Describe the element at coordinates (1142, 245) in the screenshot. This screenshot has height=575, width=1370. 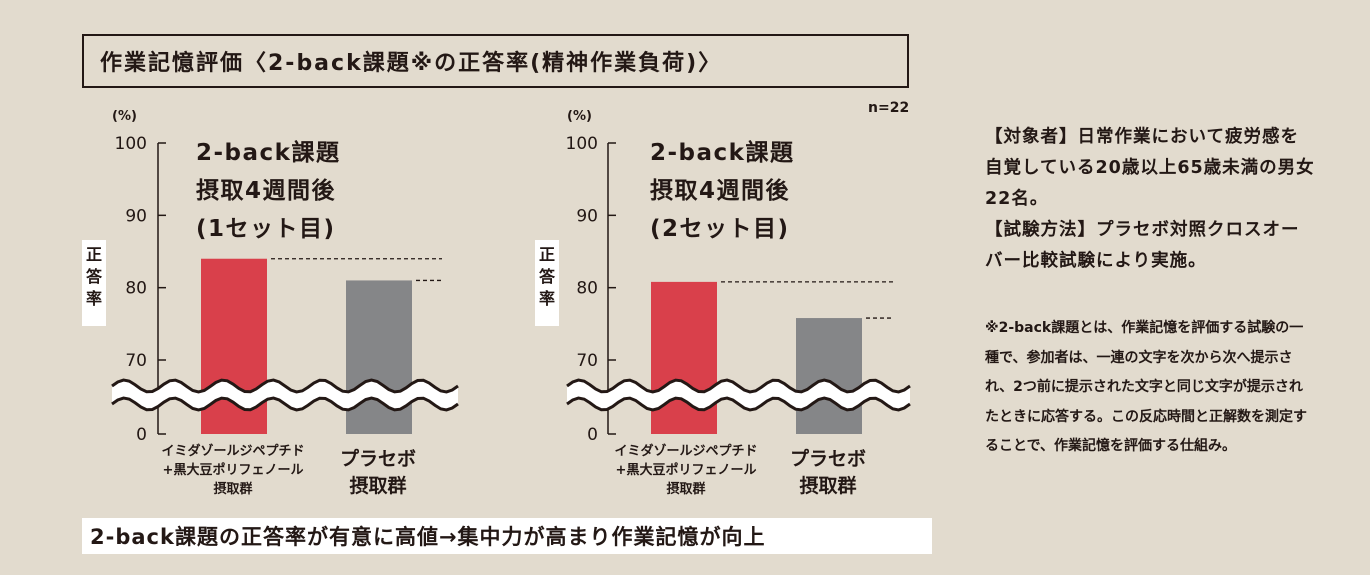
I see `method-text: 【試験方法】プラセボ対照クロスオーバー比較試験により実施。` at that location.